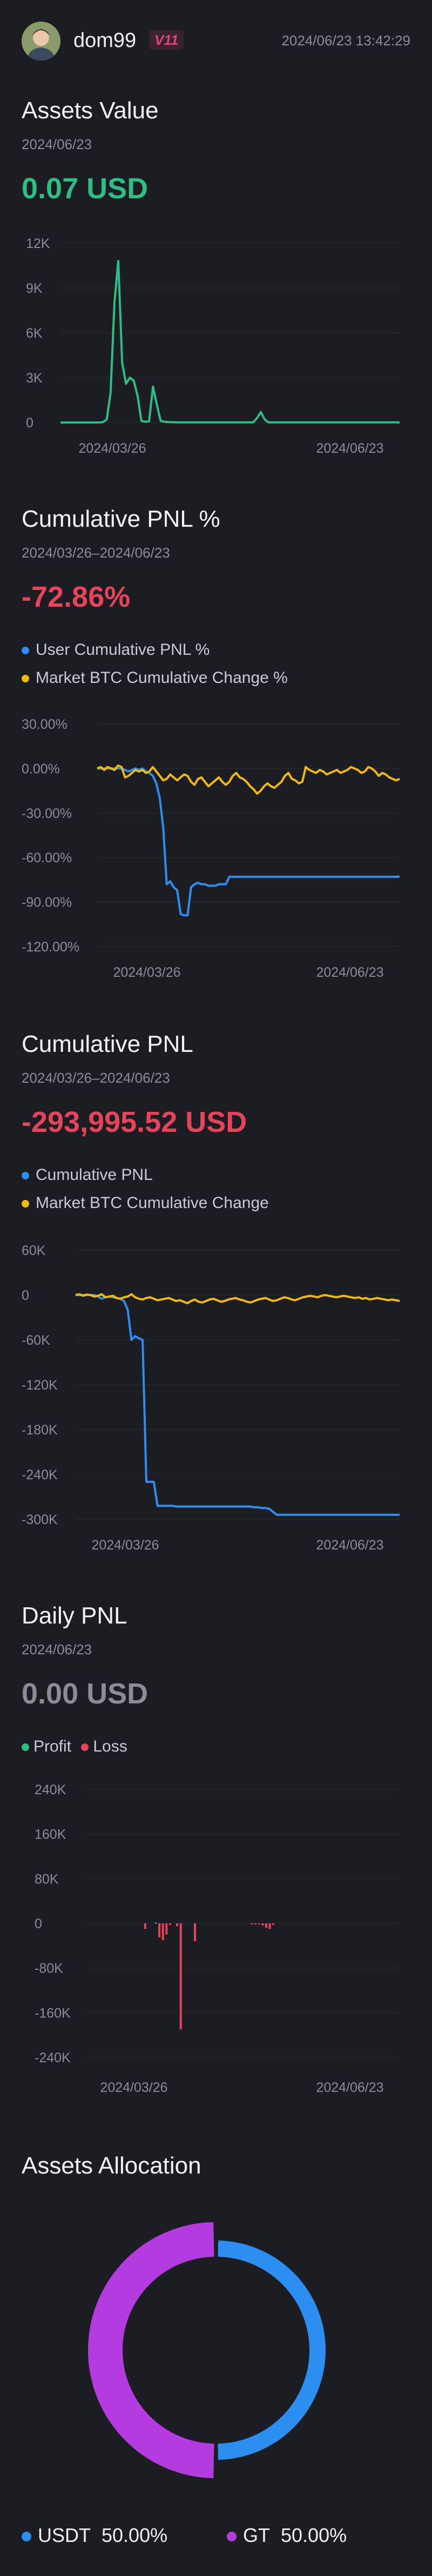 This screenshot has width=432, height=2576. What do you see at coordinates (90, 110) in the screenshot?
I see `assets-value-title: Assets Value` at bounding box center [90, 110].